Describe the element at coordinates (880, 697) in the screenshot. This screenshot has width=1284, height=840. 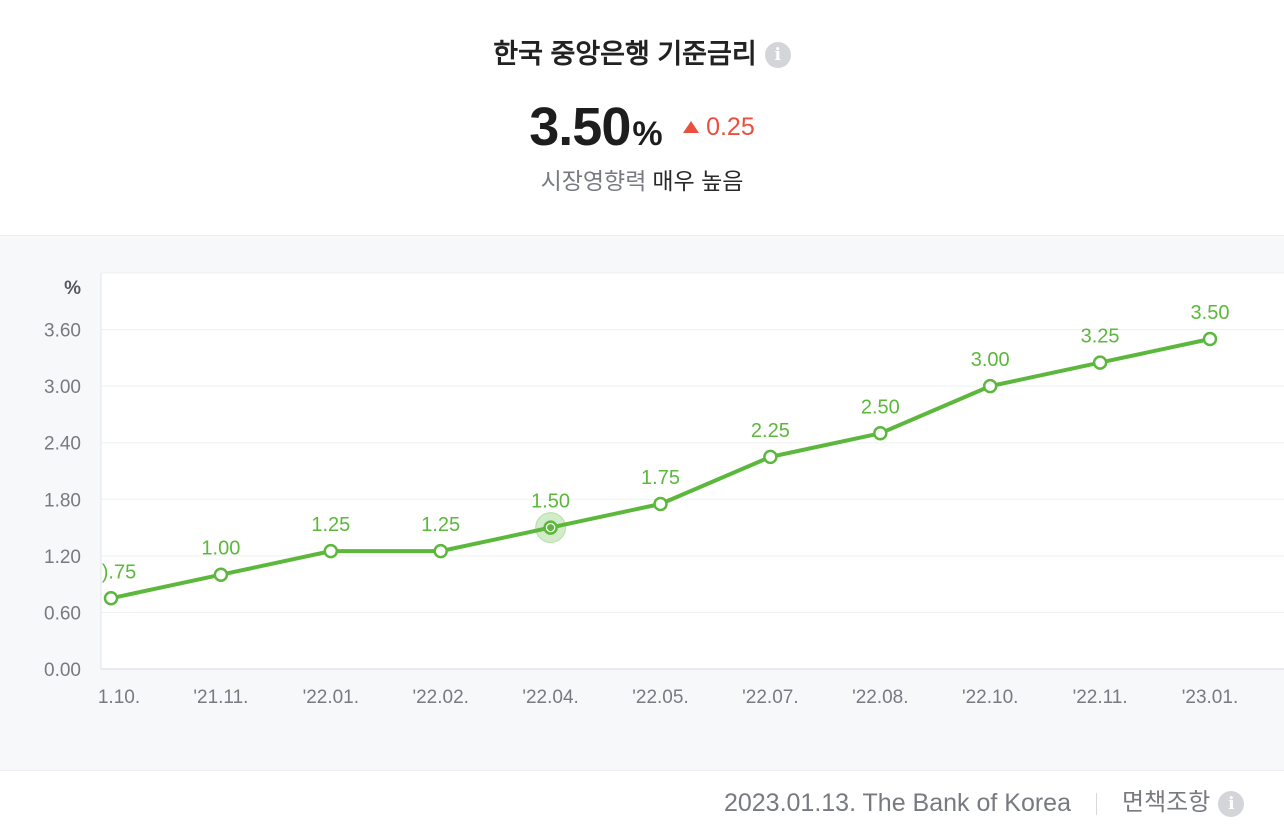
I see `x-tick-label: '22.08.` at that location.